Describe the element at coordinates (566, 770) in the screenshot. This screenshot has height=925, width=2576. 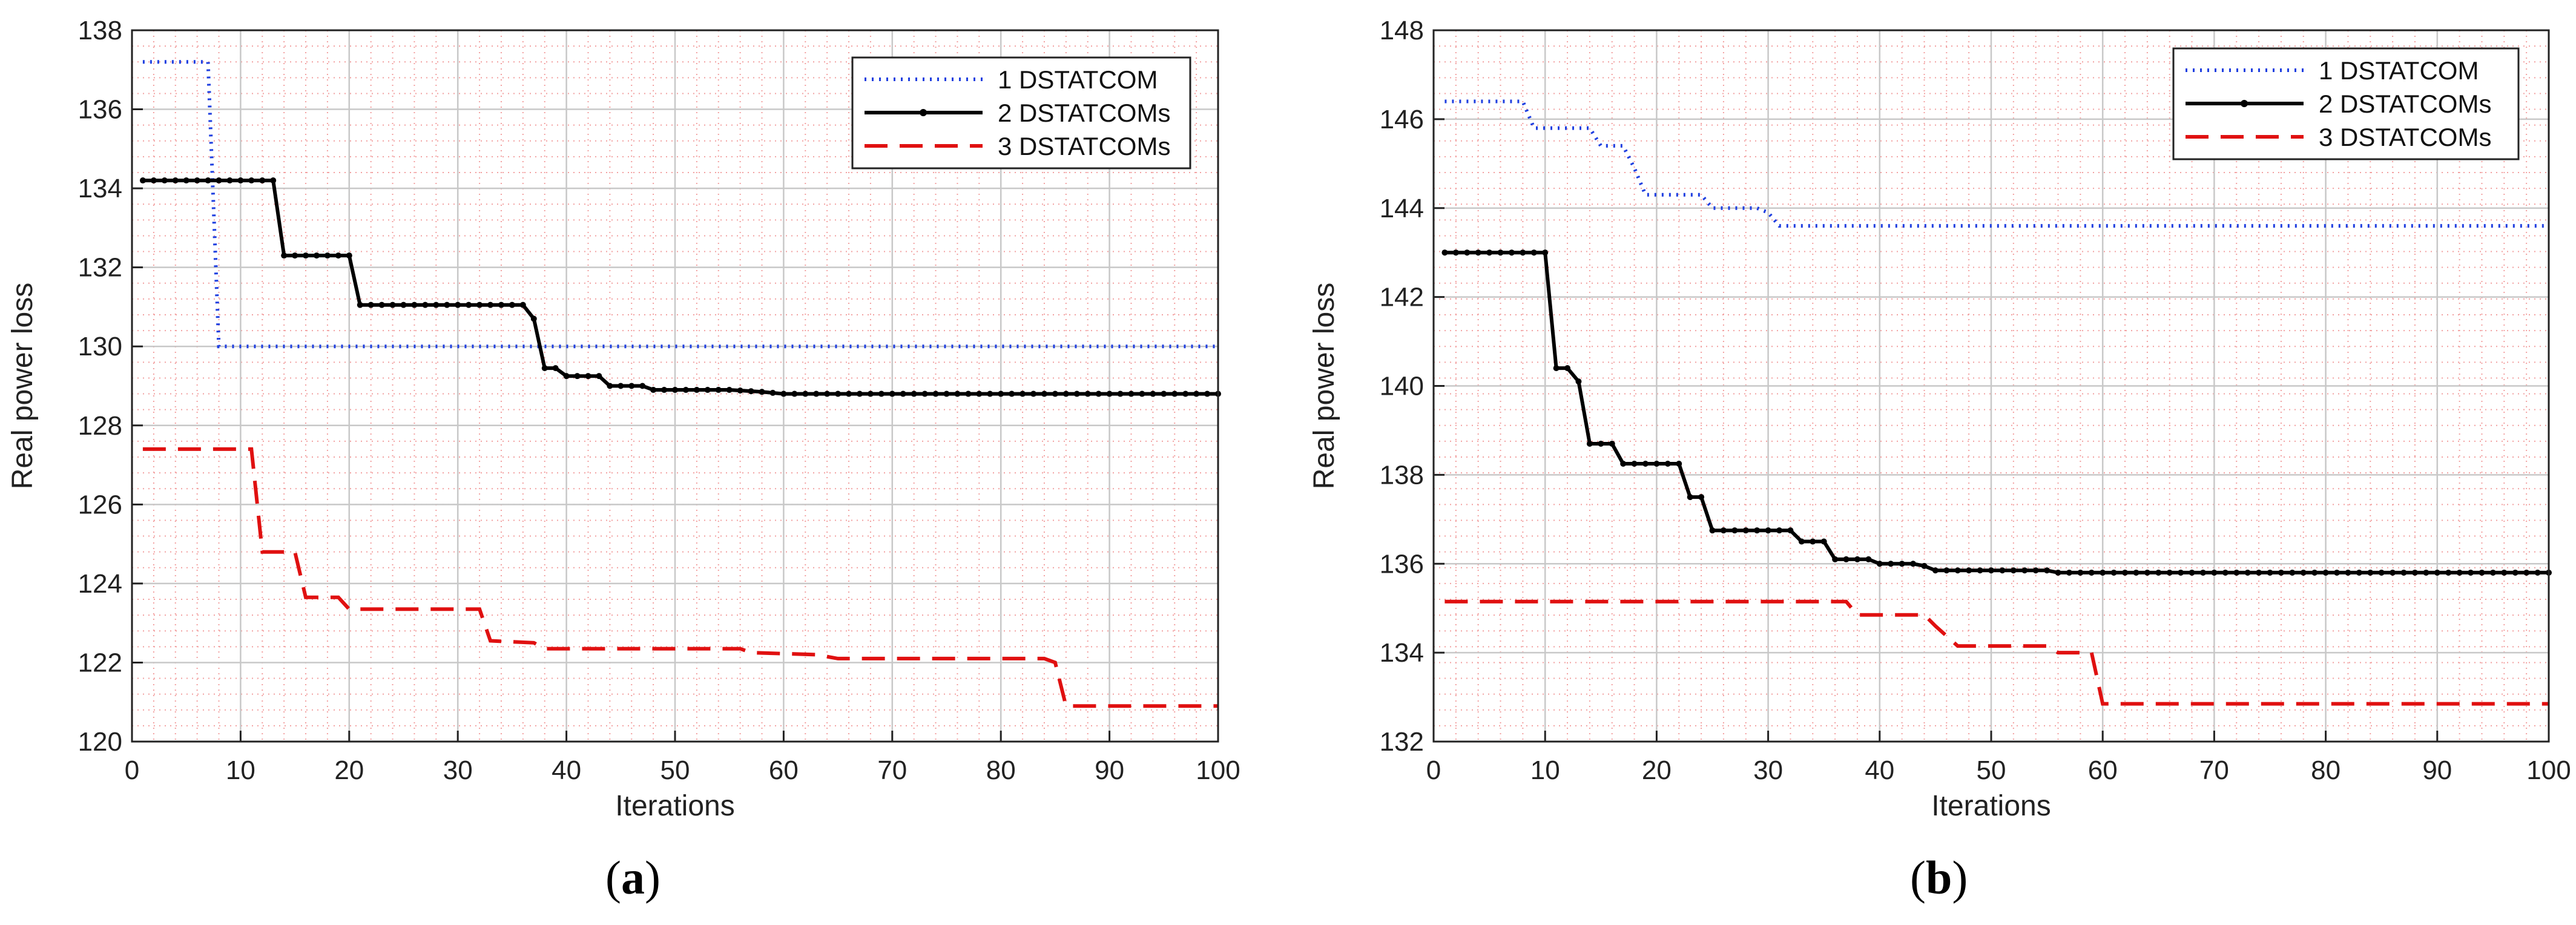
I see `x-tick-label: 40` at that location.